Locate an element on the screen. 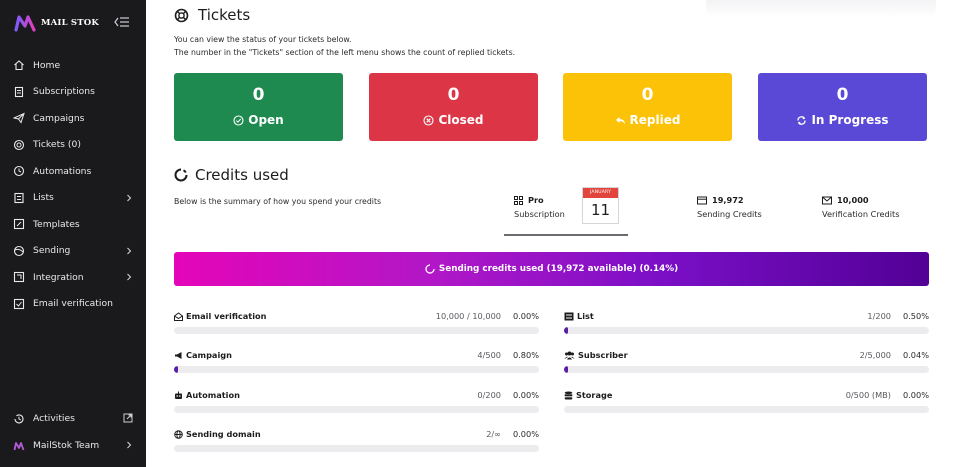  sidebar-item-label: MailStok Team is located at coordinates (66, 445).